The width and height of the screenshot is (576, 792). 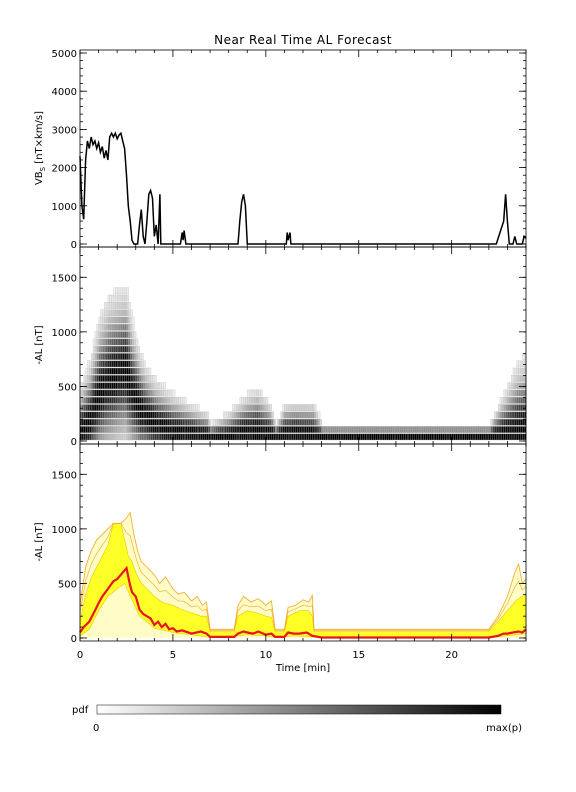 What do you see at coordinates (504, 728) in the screenshot?
I see `colorbar-max-label: max(p)` at bounding box center [504, 728].